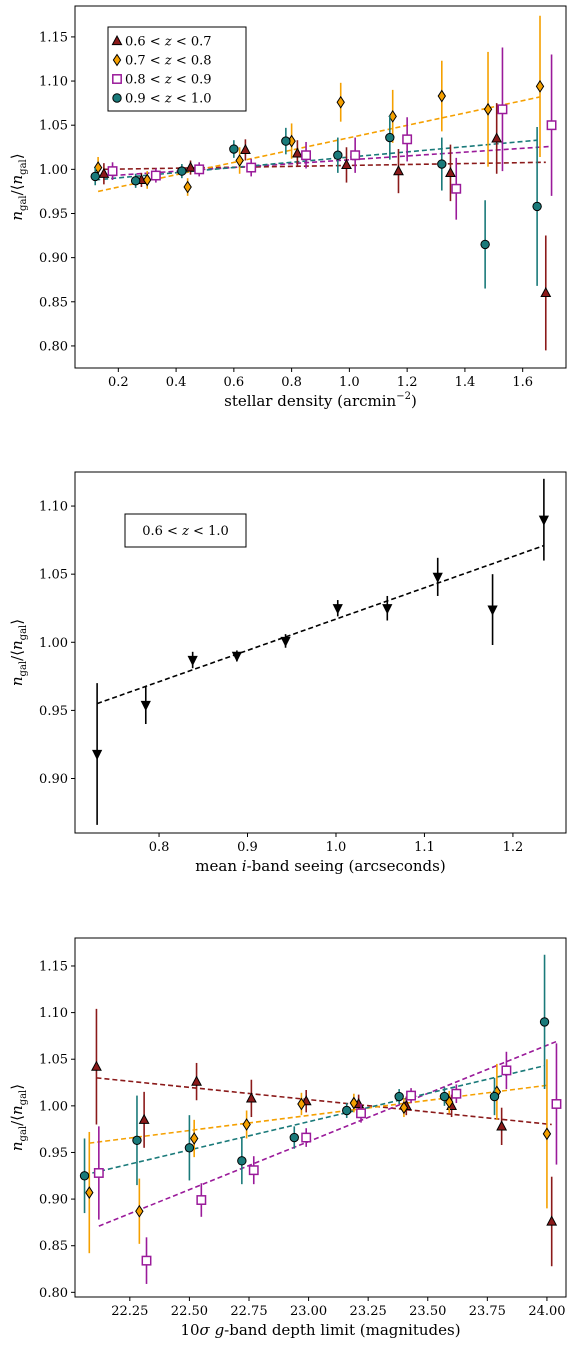 This screenshot has width=575, height=1365. What do you see at coordinates (234, 382) in the screenshot?
I see `x-tick-label: 0.6` at bounding box center [234, 382].